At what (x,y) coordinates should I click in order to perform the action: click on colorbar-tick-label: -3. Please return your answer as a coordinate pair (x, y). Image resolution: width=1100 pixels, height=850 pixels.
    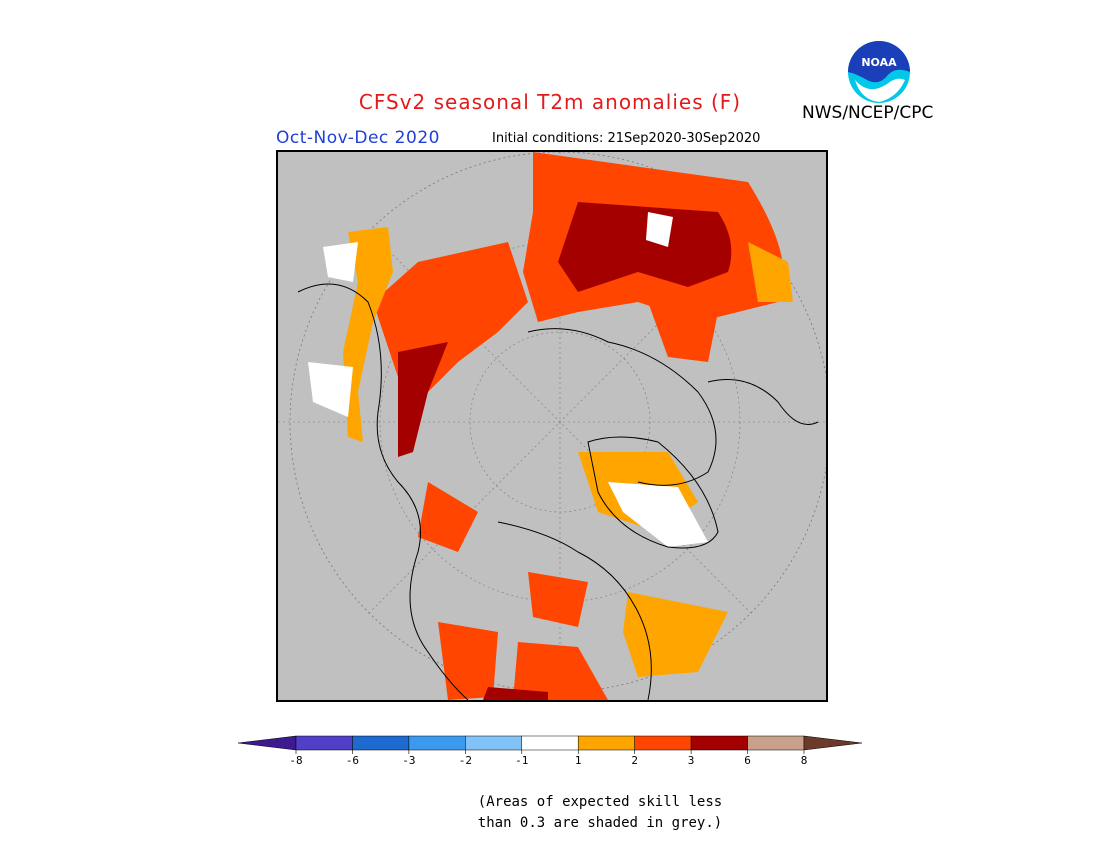
    Looking at the image, I should click on (408, 760).